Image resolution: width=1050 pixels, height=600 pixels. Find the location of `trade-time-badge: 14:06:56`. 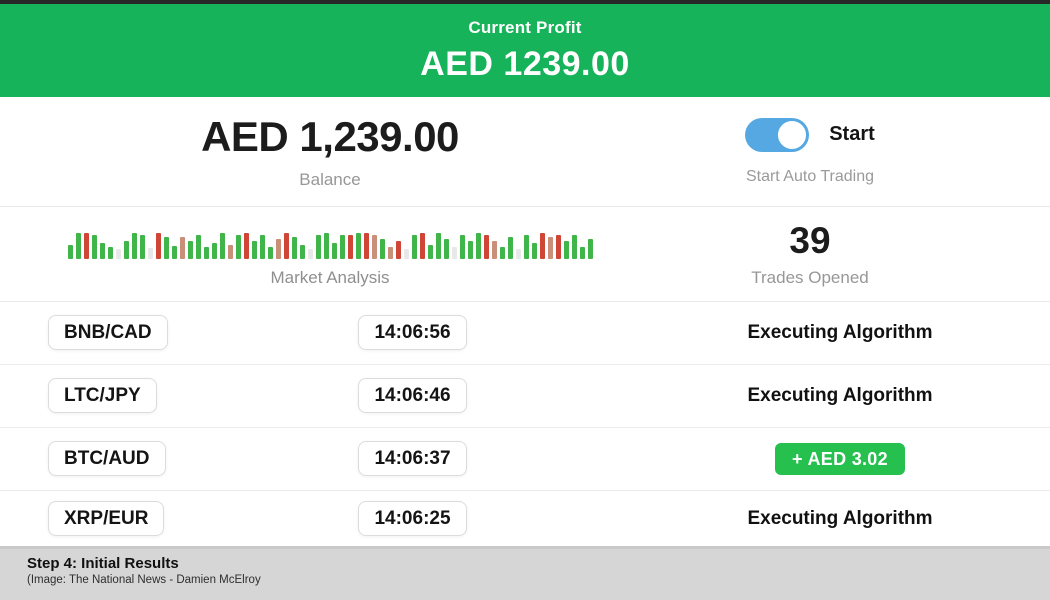

trade-time-badge: 14:06:56 is located at coordinates (412, 332).